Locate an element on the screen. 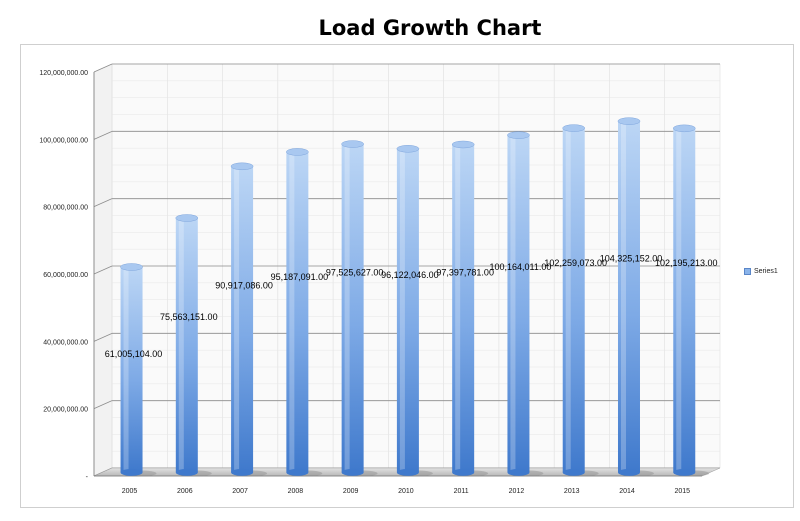  x-tick-label: 2015 is located at coordinates (682, 491).